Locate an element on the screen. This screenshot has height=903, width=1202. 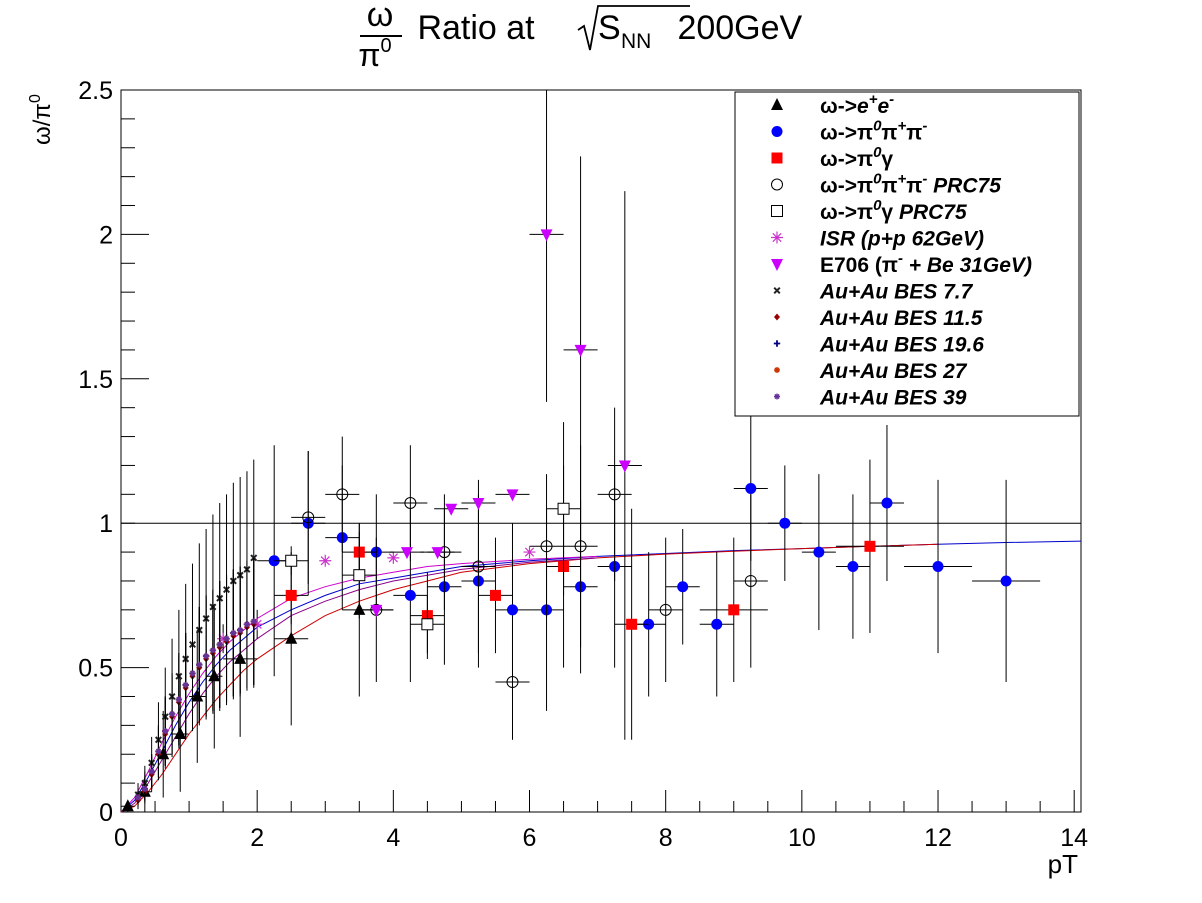
legend-label: Au+Au BES 11.5 is located at coordinates (901, 318).